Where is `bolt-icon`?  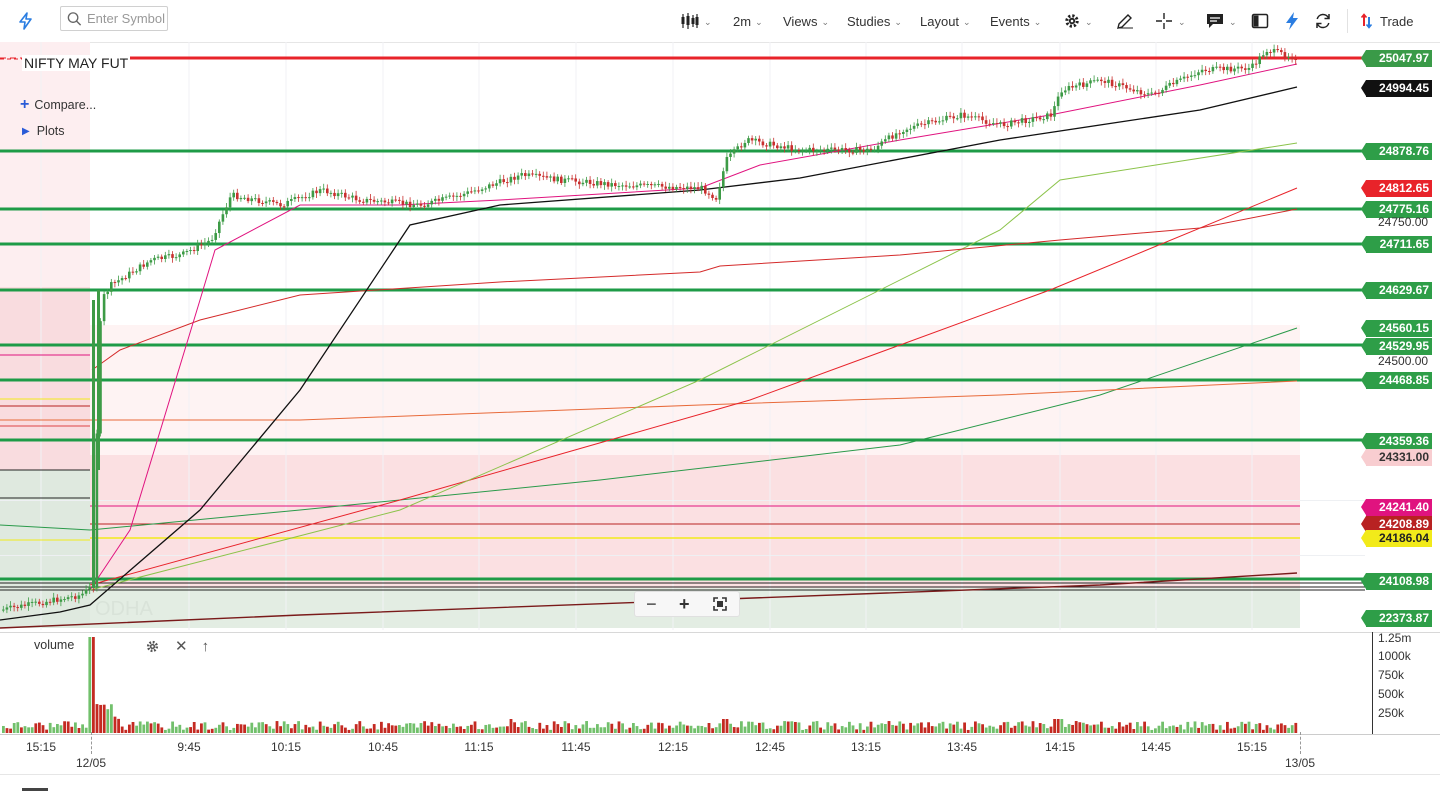
bolt-icon is located at coordinates (26, 21).